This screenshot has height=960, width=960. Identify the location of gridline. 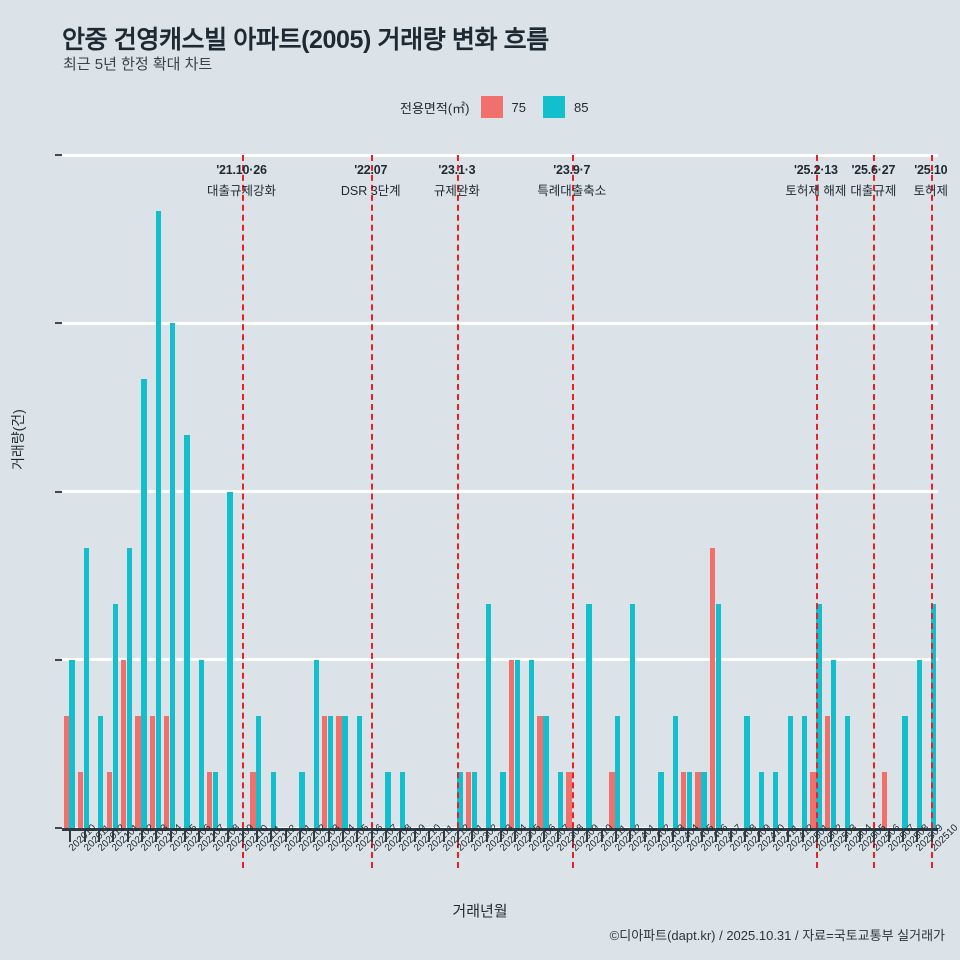
(500, 491).